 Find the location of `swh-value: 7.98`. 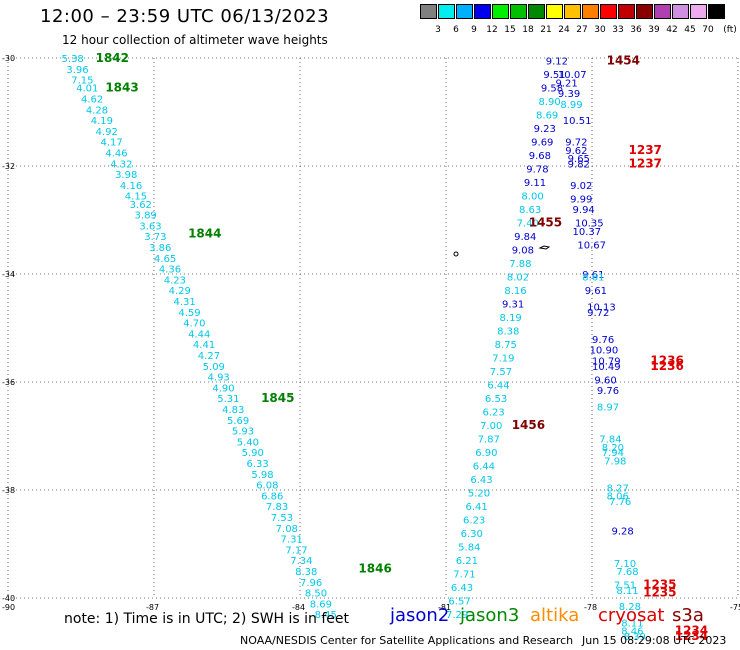

swh-value: 7.98 is located at coordinates (615, 461).